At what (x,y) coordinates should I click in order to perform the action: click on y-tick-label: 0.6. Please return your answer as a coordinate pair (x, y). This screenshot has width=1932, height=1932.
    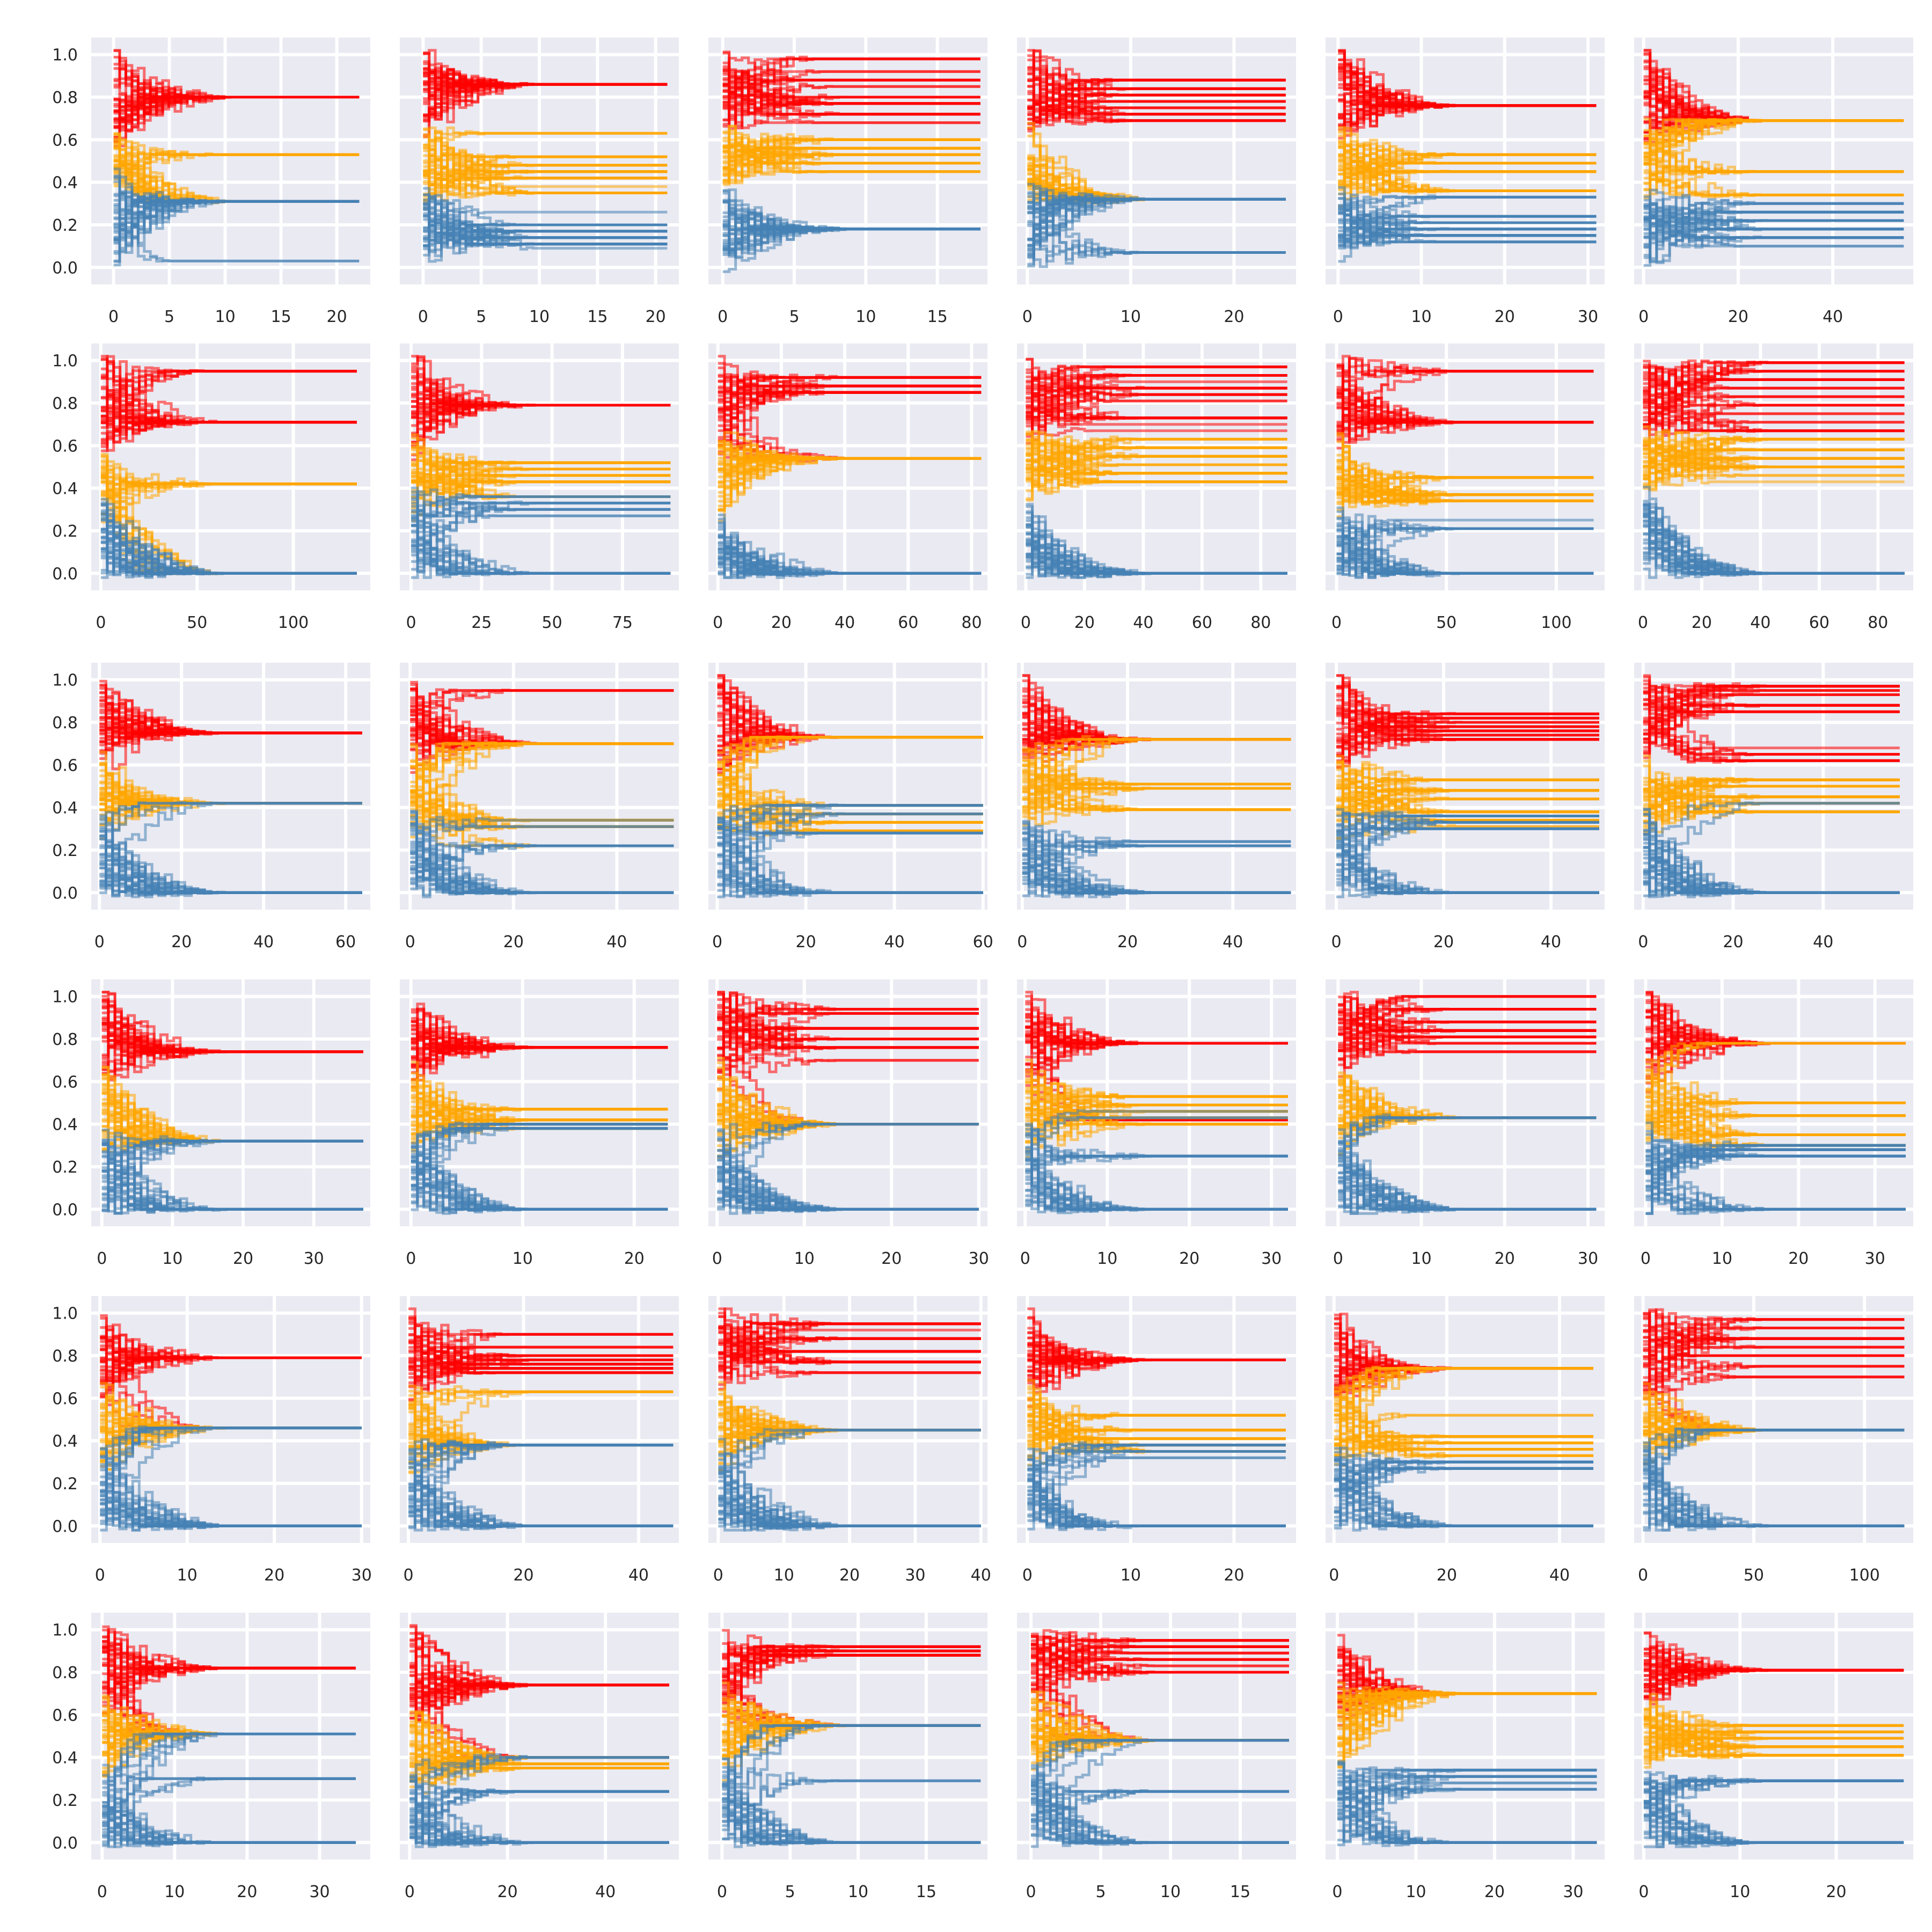
    Looking at the image, I should click on (65, 1398).